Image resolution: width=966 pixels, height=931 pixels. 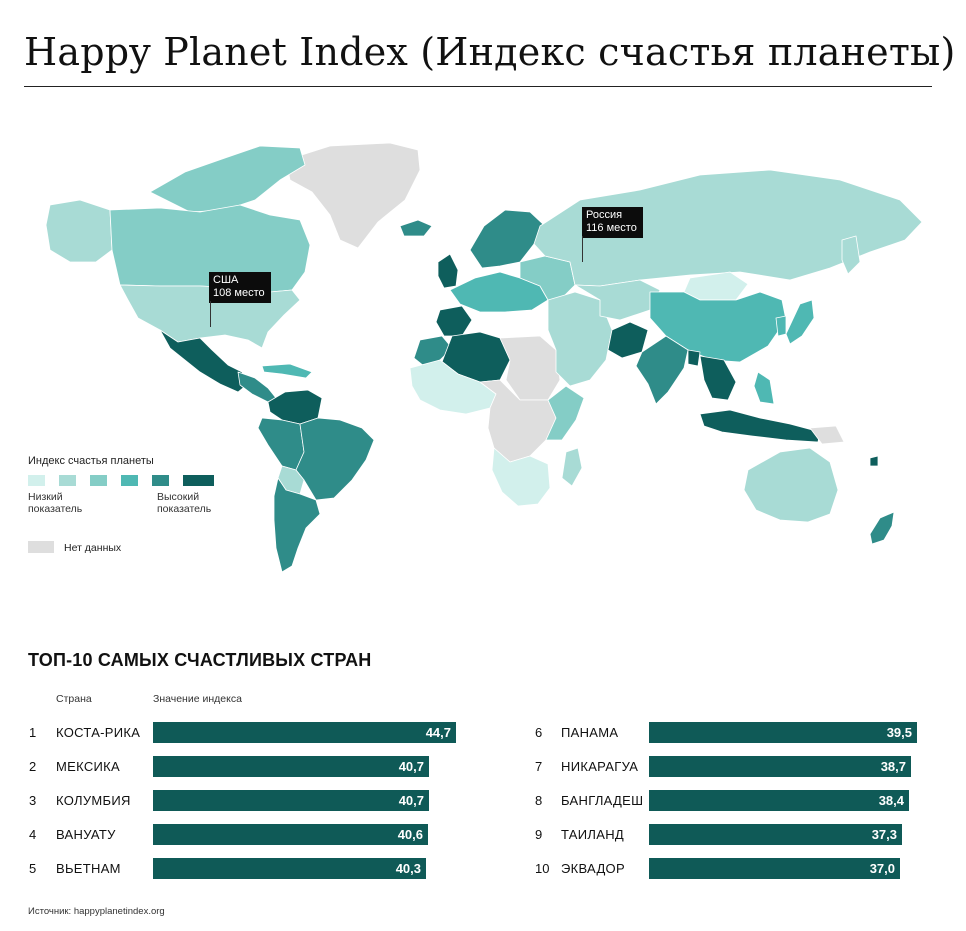 What do you see at coordinates (335, 459) in the screenshot?
I see `region-brazil` at bounding box center [335, 459].